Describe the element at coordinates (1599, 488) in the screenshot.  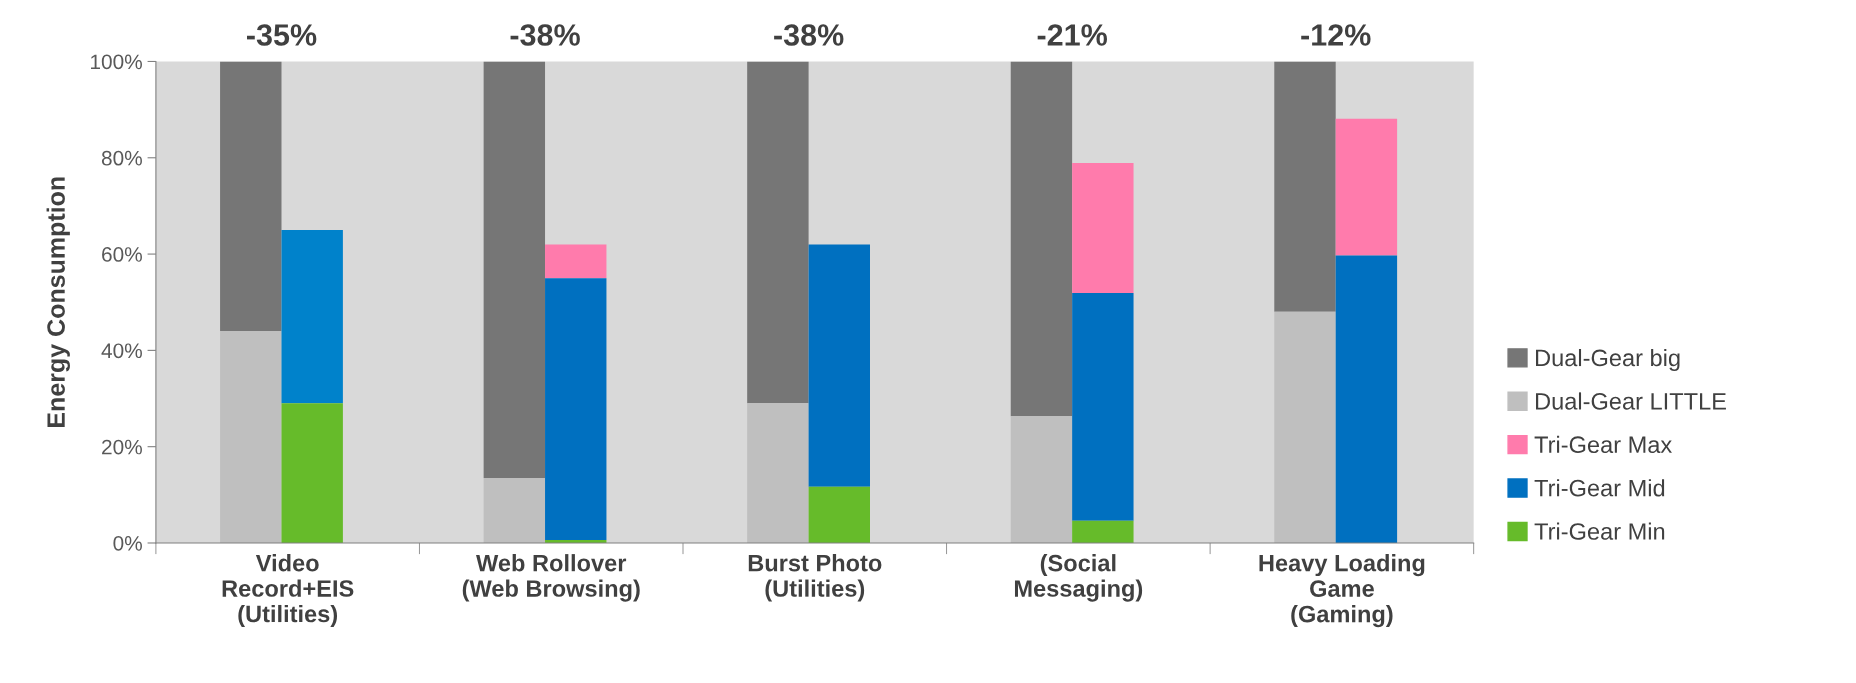
I see `legend-label: Tri-Gear Mid` at that location.